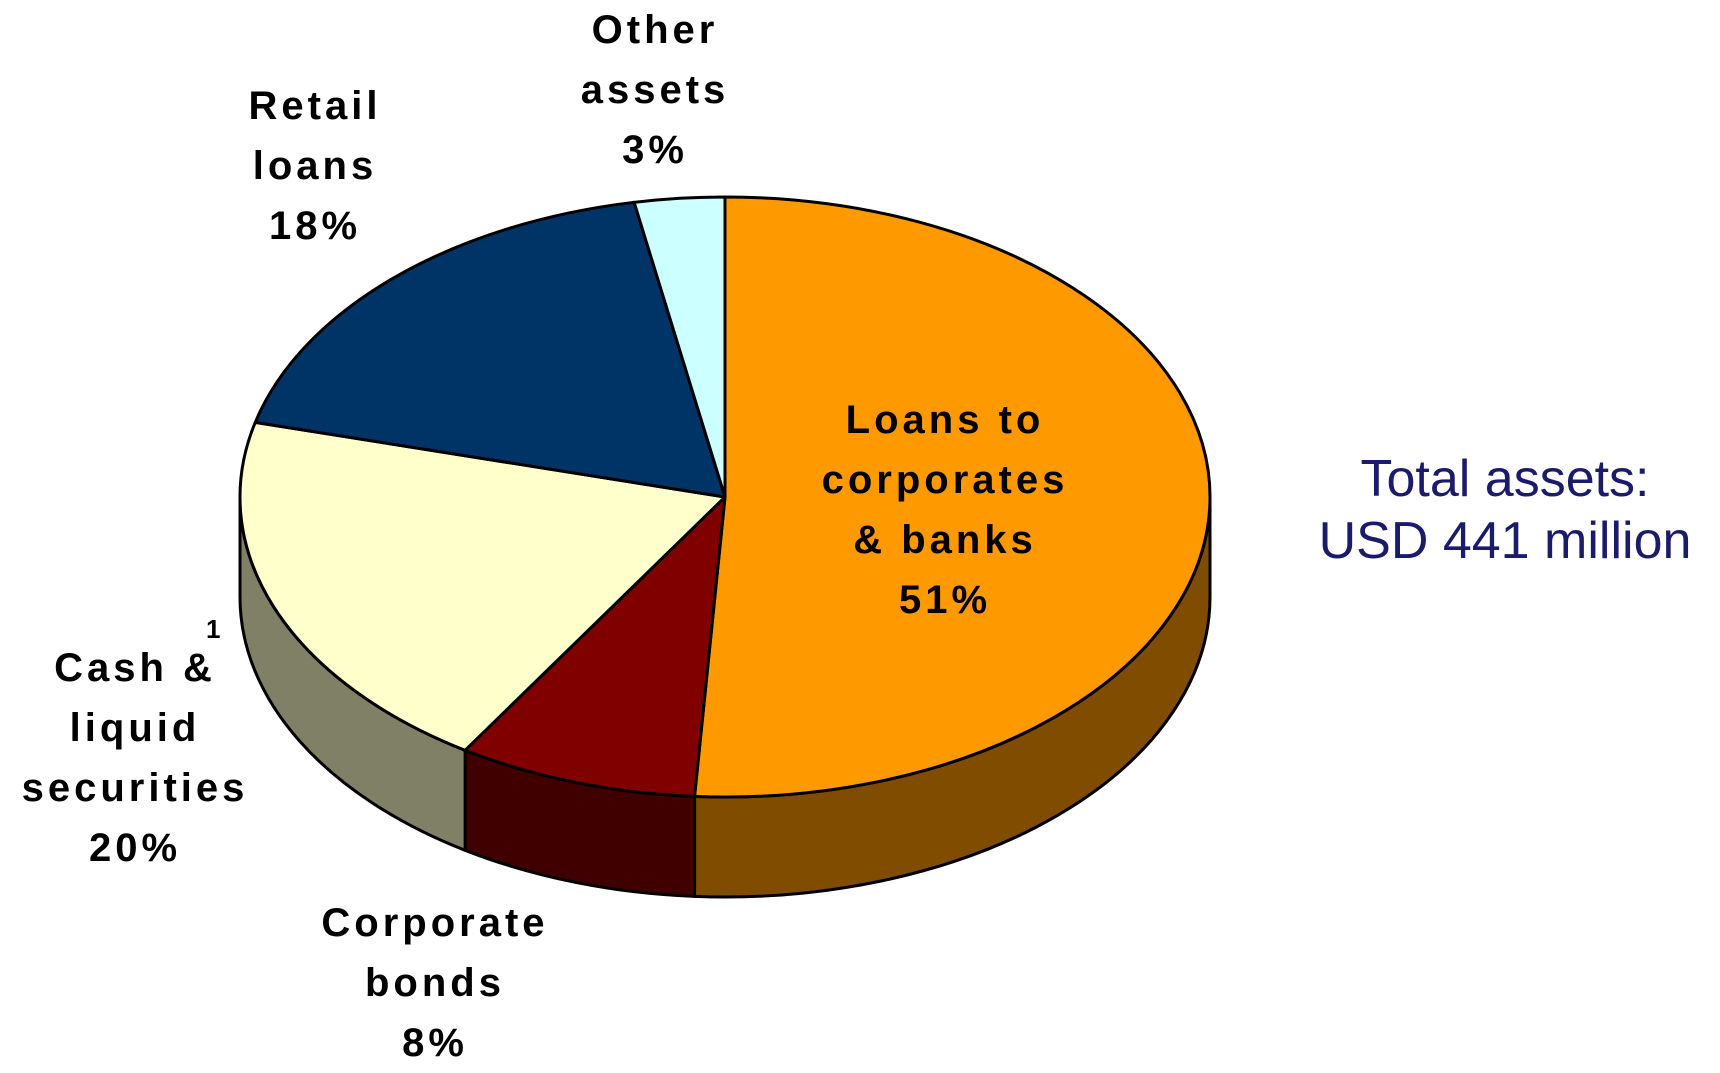 The height and width of the screenshot is (1073, 1720). I want to click on pie-slice-corporate-bonds, so click(595, 646).